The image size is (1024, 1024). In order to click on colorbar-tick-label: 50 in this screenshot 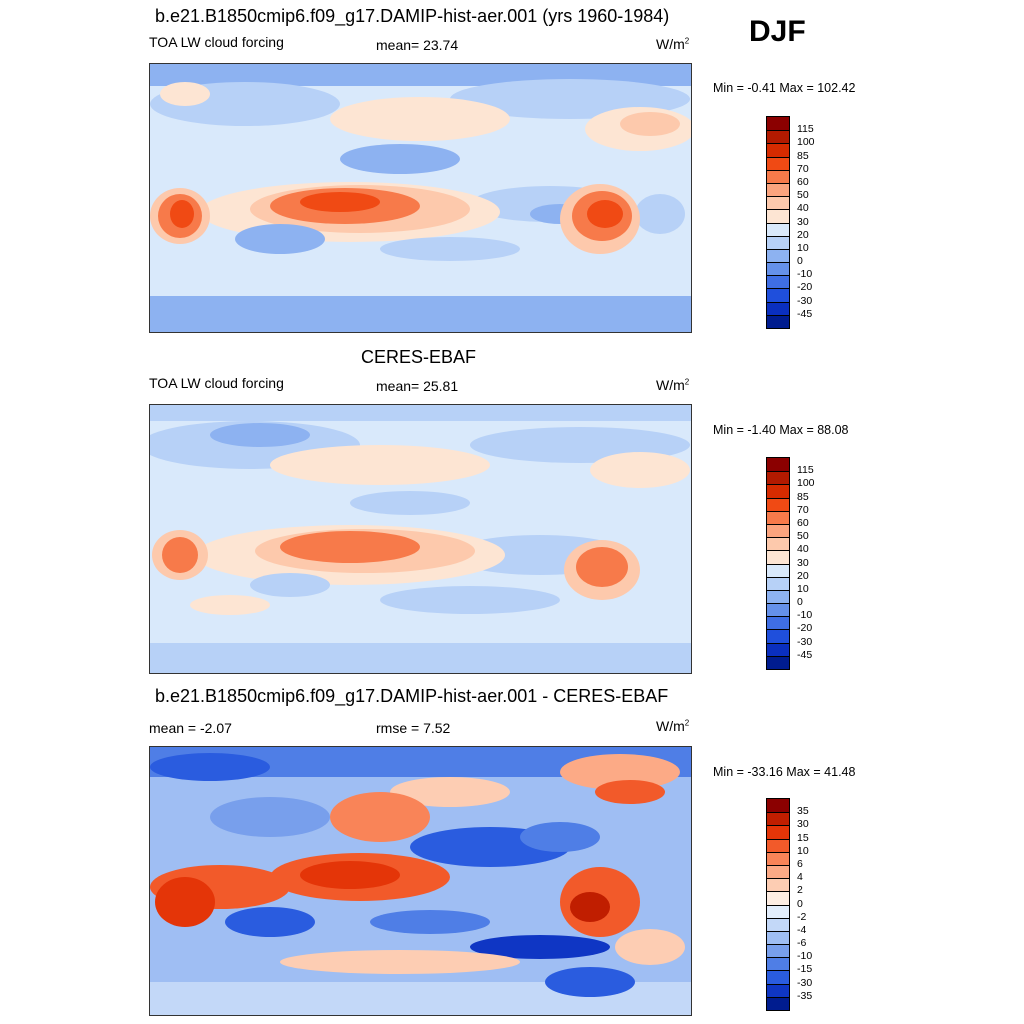, I will do `click(803, 195)`.